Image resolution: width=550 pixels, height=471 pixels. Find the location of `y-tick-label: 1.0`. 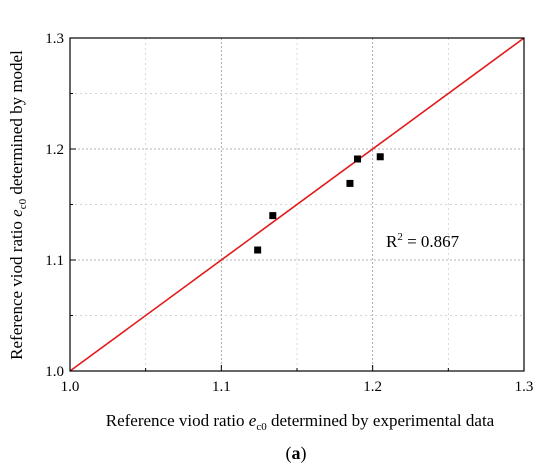

y-tick-label: 1.0 is located at coordinates (54, 372).